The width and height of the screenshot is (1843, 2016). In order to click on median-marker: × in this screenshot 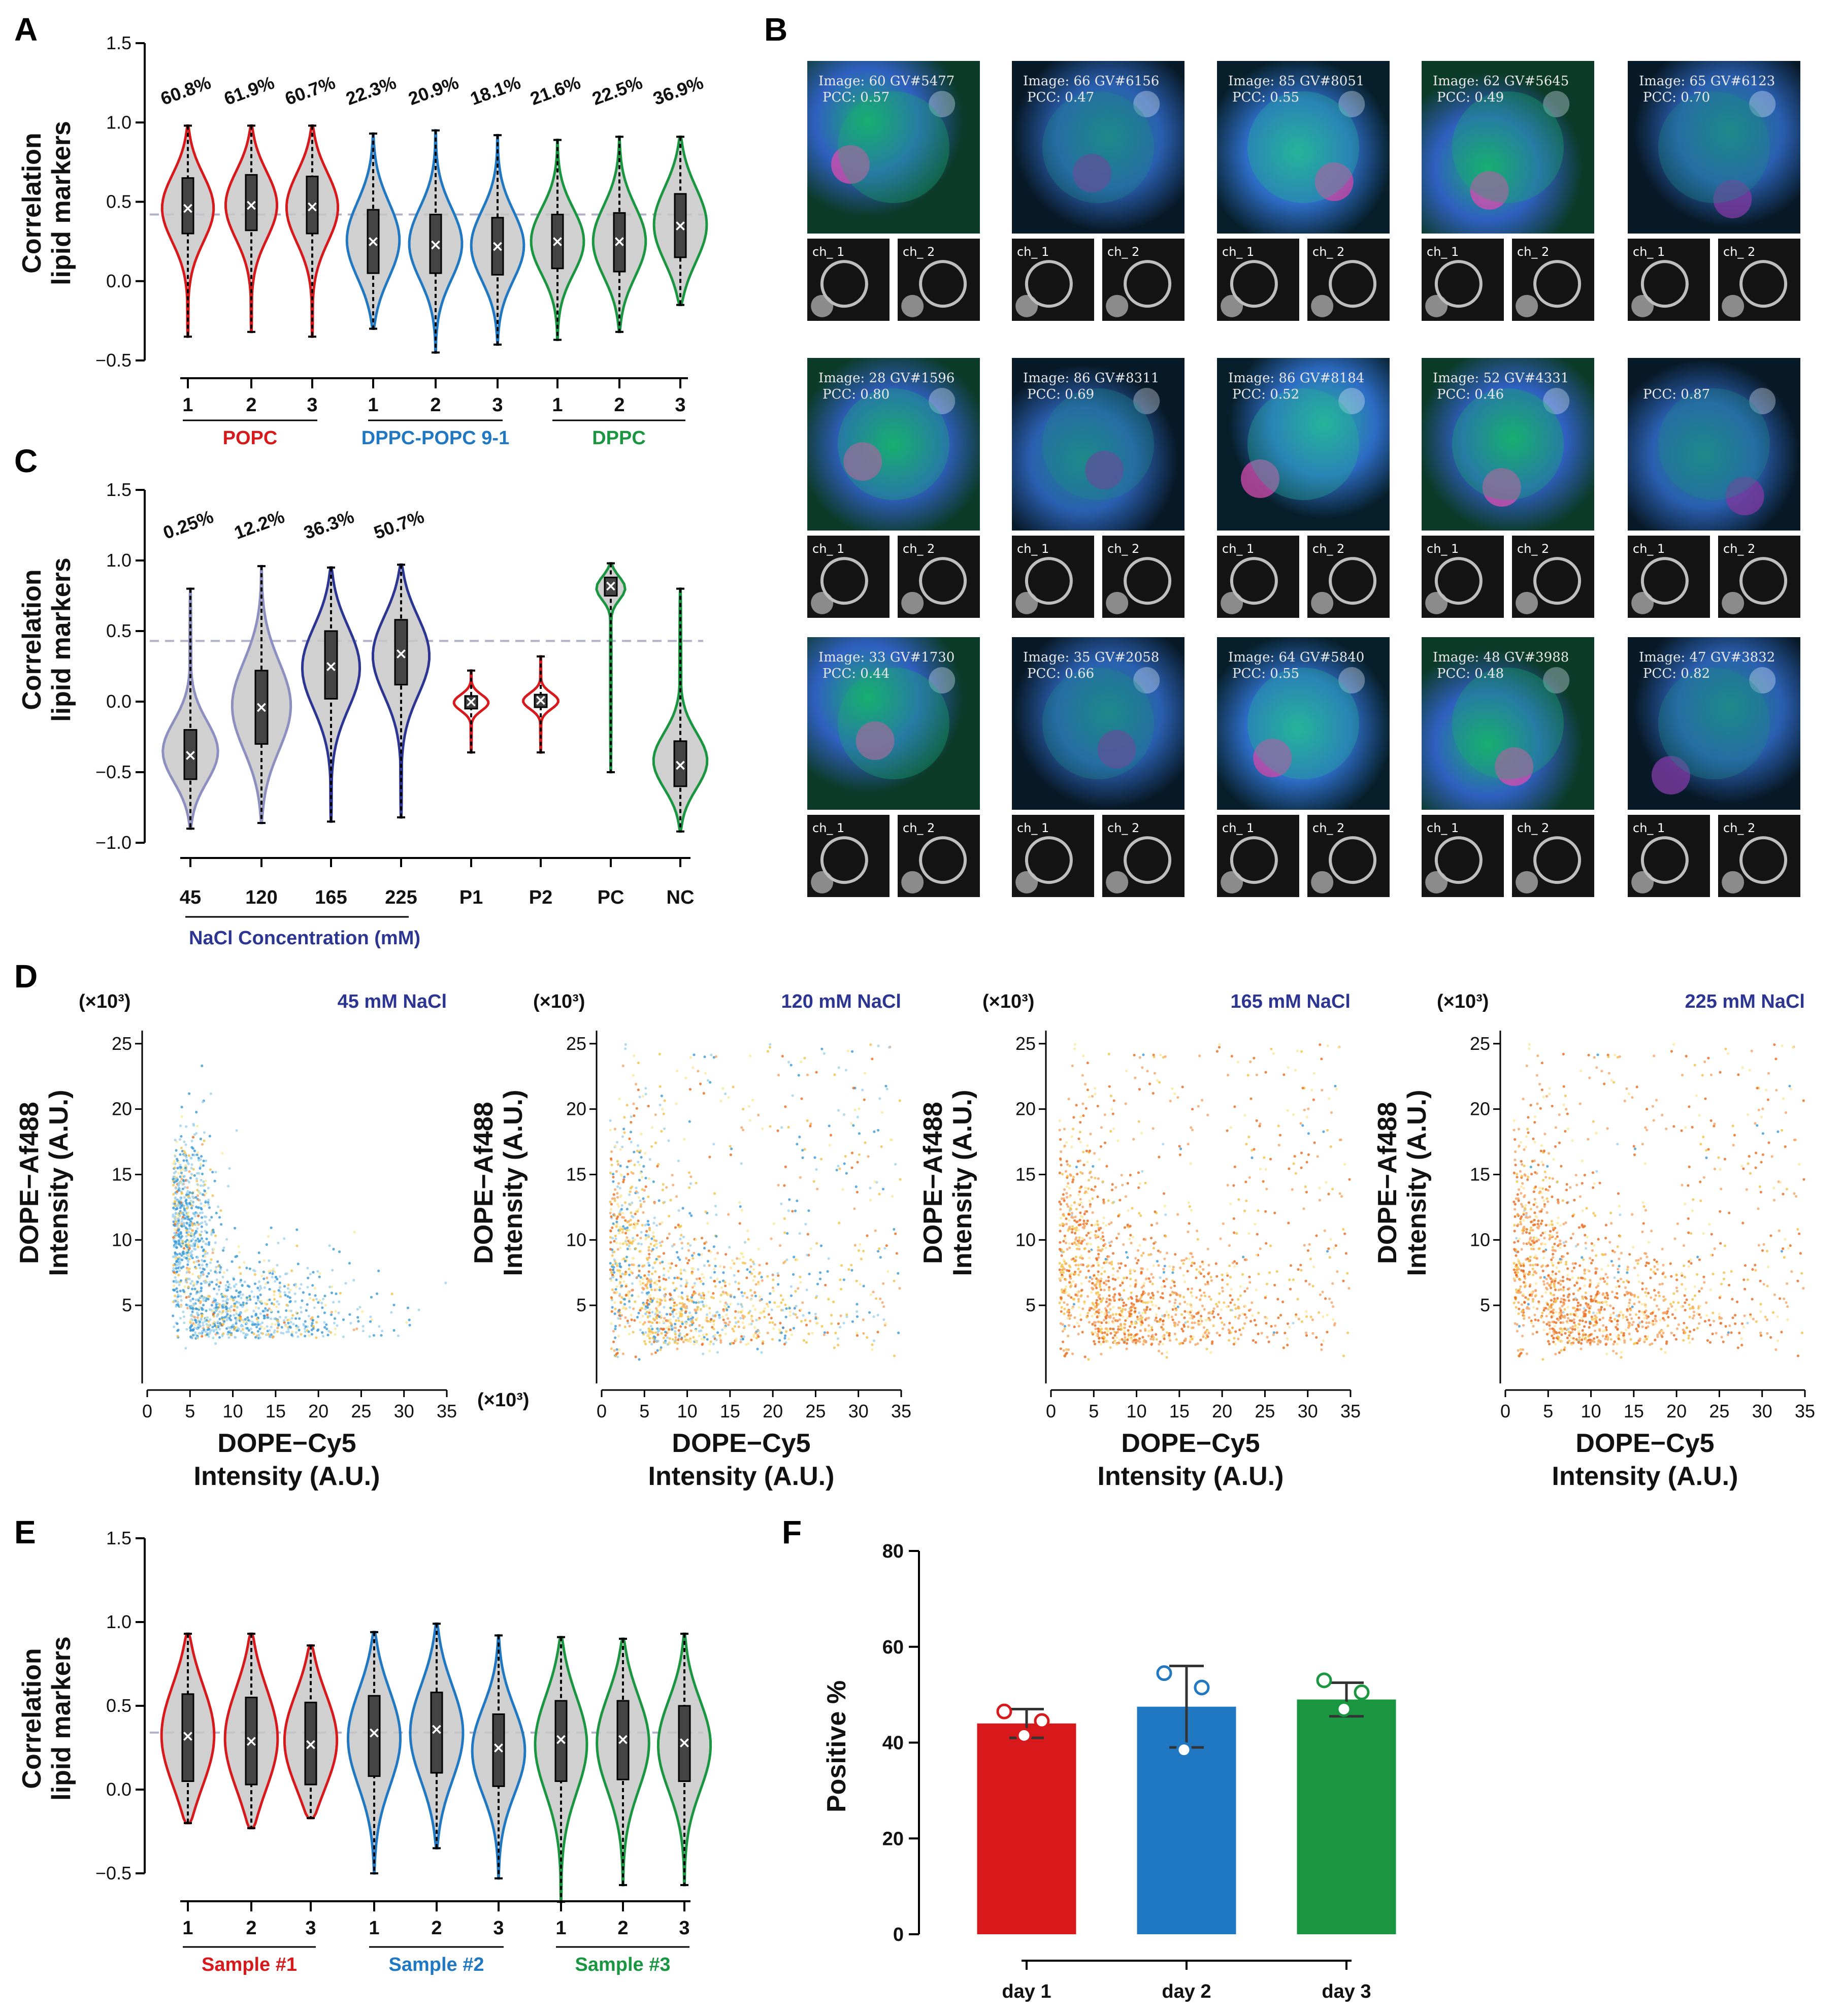, I will do `click(251, 205)`.